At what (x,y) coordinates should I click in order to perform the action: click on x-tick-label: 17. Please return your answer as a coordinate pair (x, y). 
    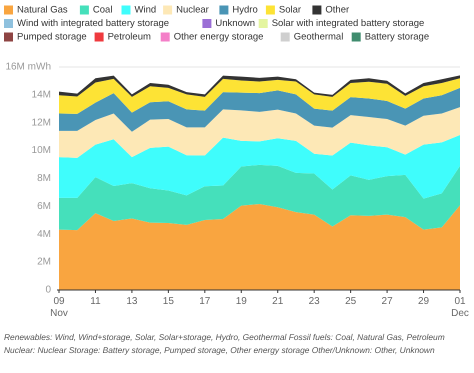
    Looking at the image, I should click on (205, 301).